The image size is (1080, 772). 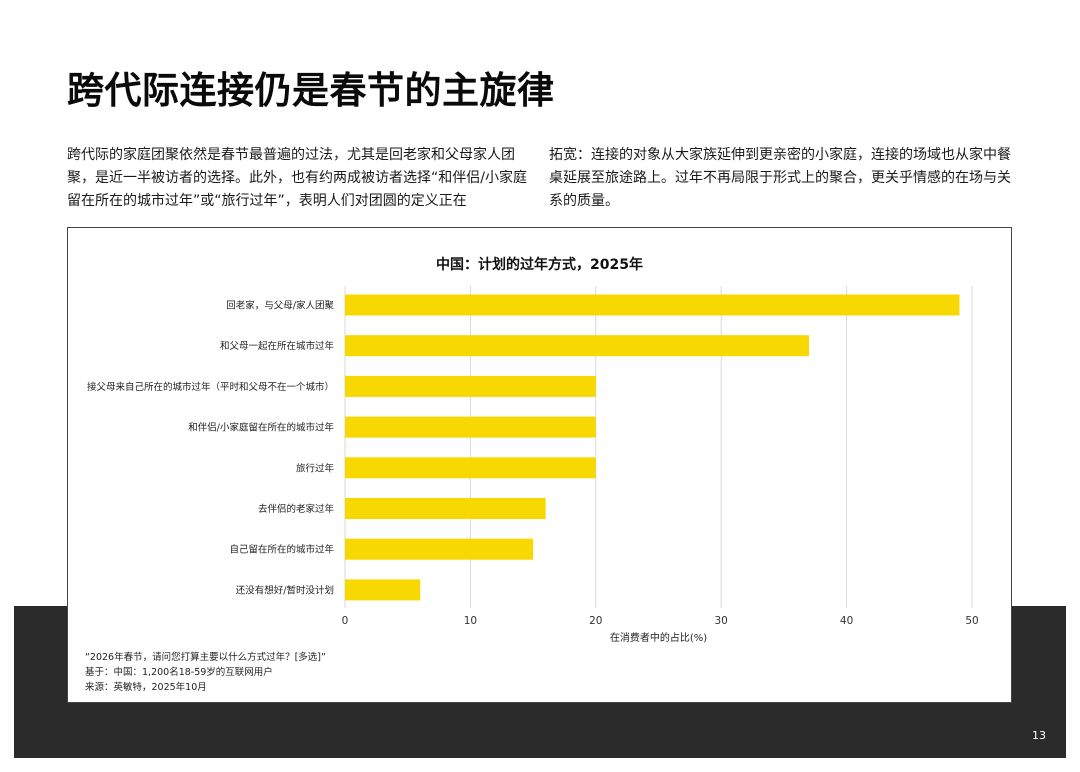 What do you see at coordinates (205, 657) in the screenshot?
I see `chart-note-question: “2026年春节，请问您打算主要以什么方式过年？[多选]”` at bounding box center [205, 657].